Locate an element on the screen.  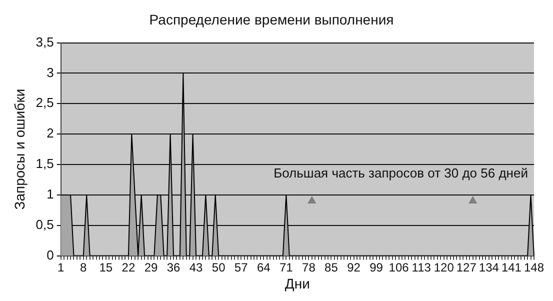
chart-title: Распределение времени выполнения is located at coordinates (271, 19).